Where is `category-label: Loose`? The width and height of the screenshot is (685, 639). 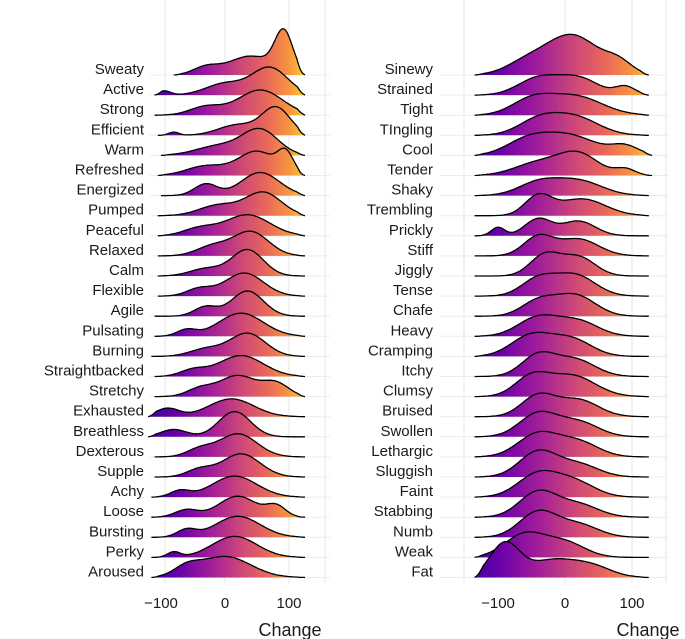 category-label: Loose is located at coordinates (123, 511).